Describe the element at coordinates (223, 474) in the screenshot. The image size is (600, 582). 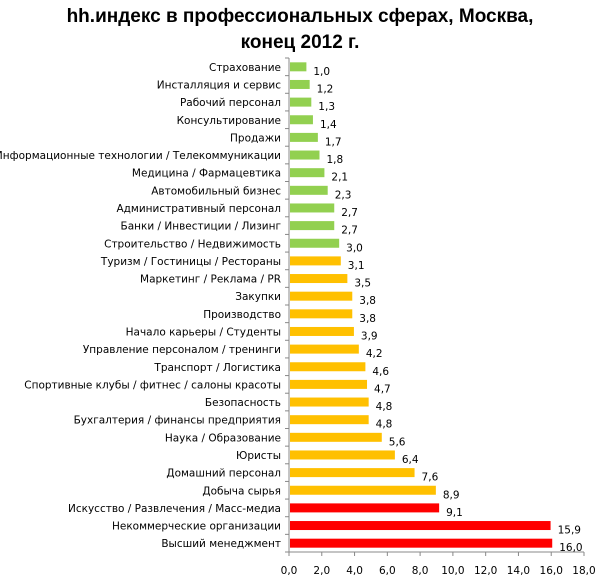
I see `category-label: Домашний персонал` at that location.